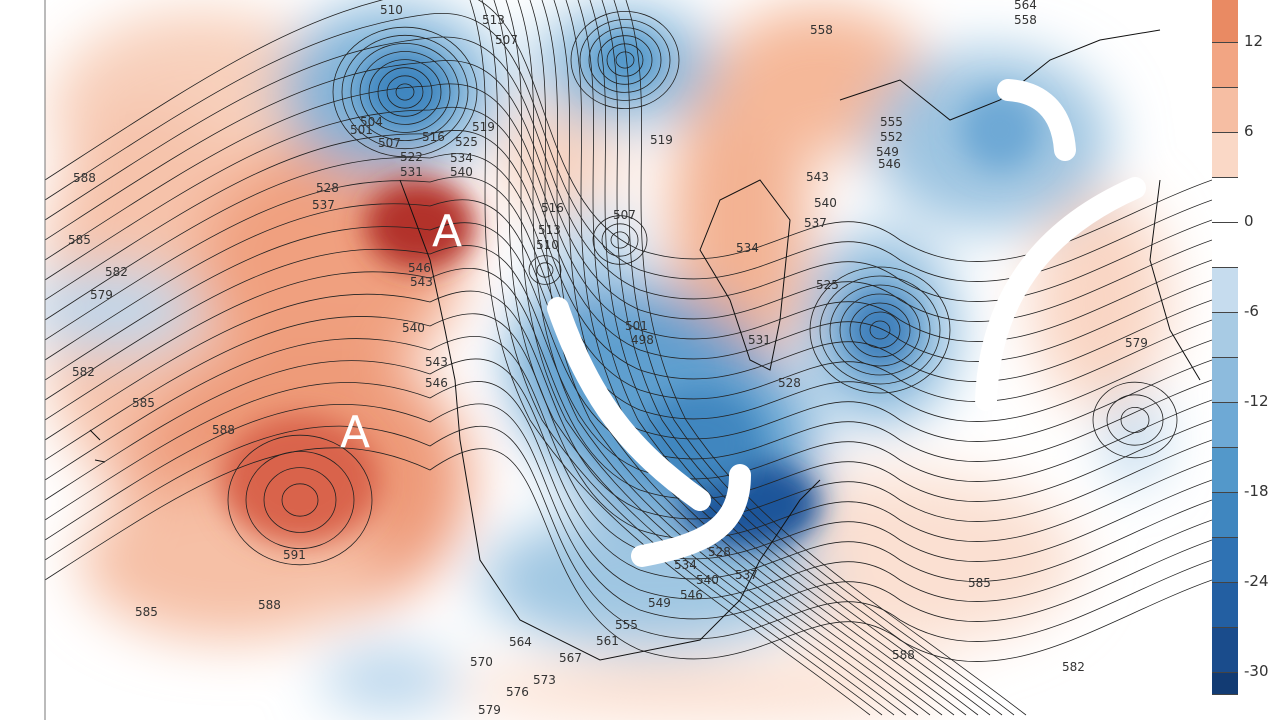 The height and width of the screenshot is (720, 1280). Describe the element at coordinates (1060, 294) in the screenshot. I see `ridge-curve` at that location.